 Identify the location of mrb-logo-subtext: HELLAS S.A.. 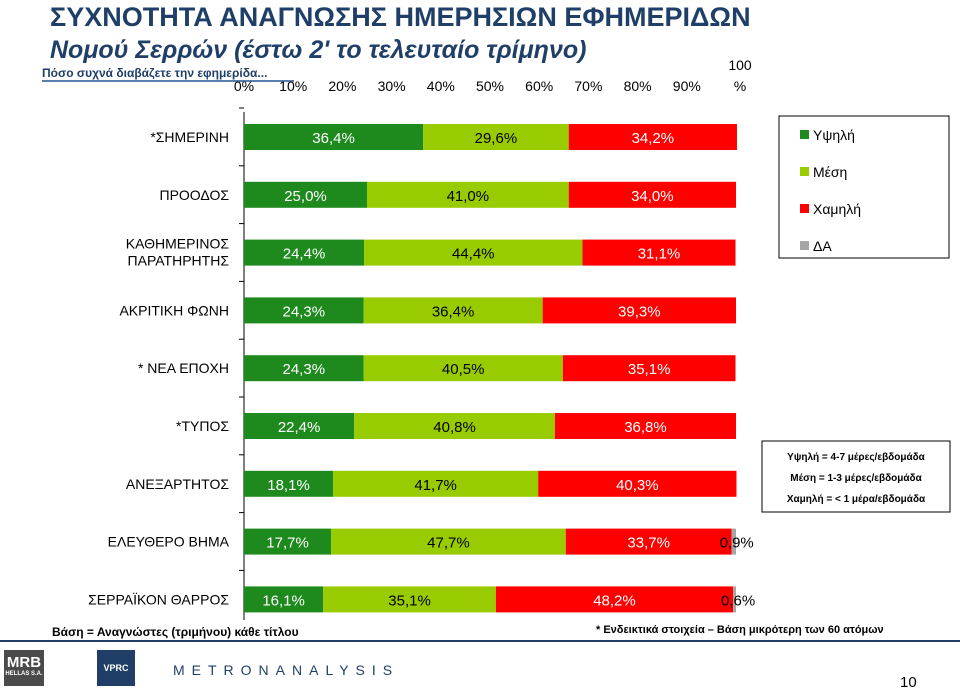
(24, 674).